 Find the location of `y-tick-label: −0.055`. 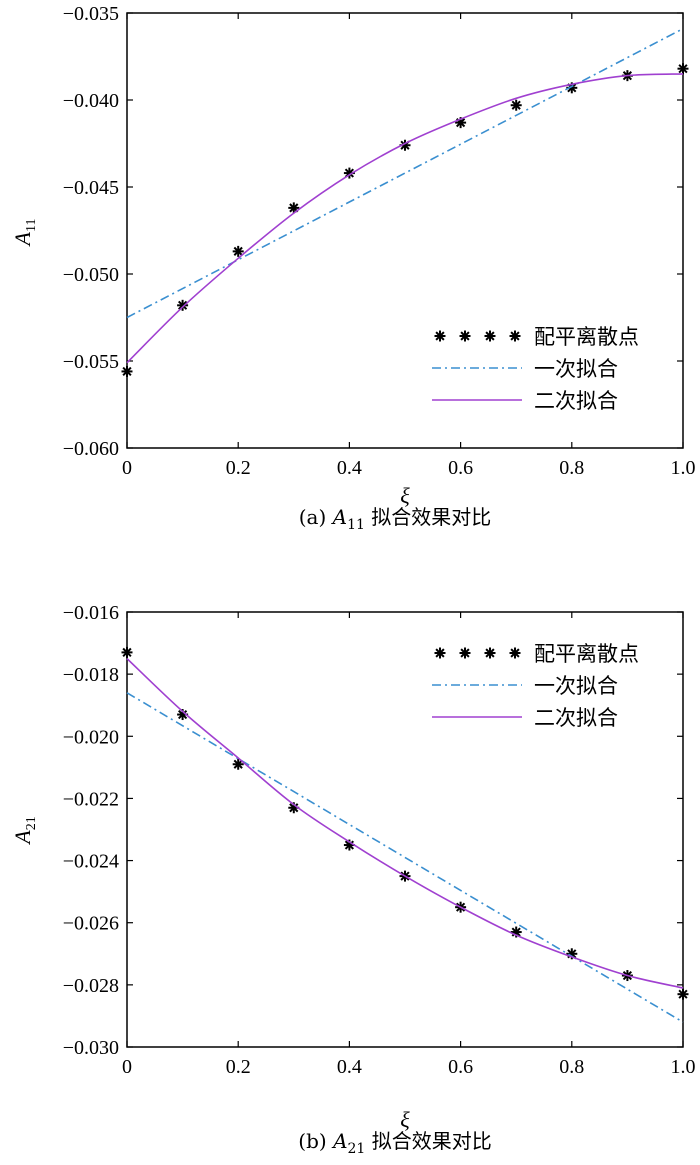

y-tick-label: −0.055 is located at coordinates (91, 362).